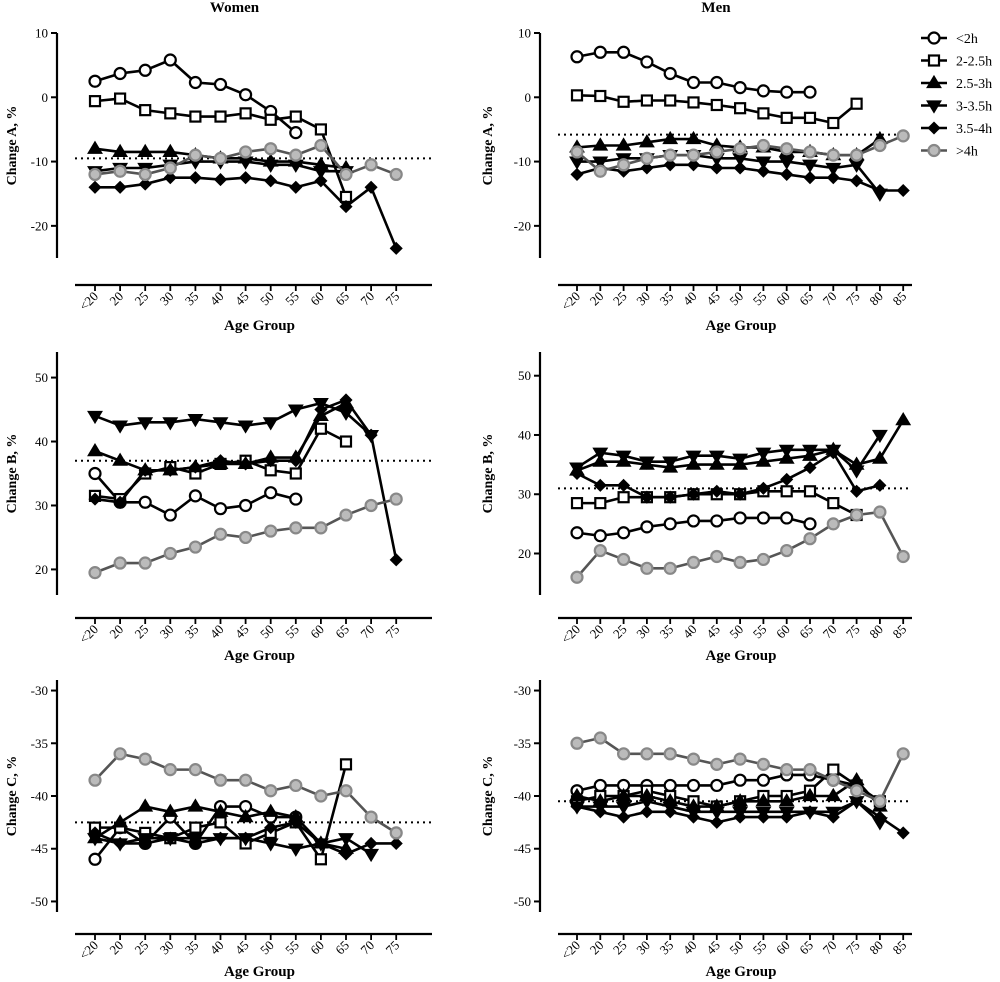 This screenshot has height=982, width=1000. What do you see at coordinates (488, 796) in the screenshot?
I see `y-axis-label: Change C, %` at bounding box center [488, 796].